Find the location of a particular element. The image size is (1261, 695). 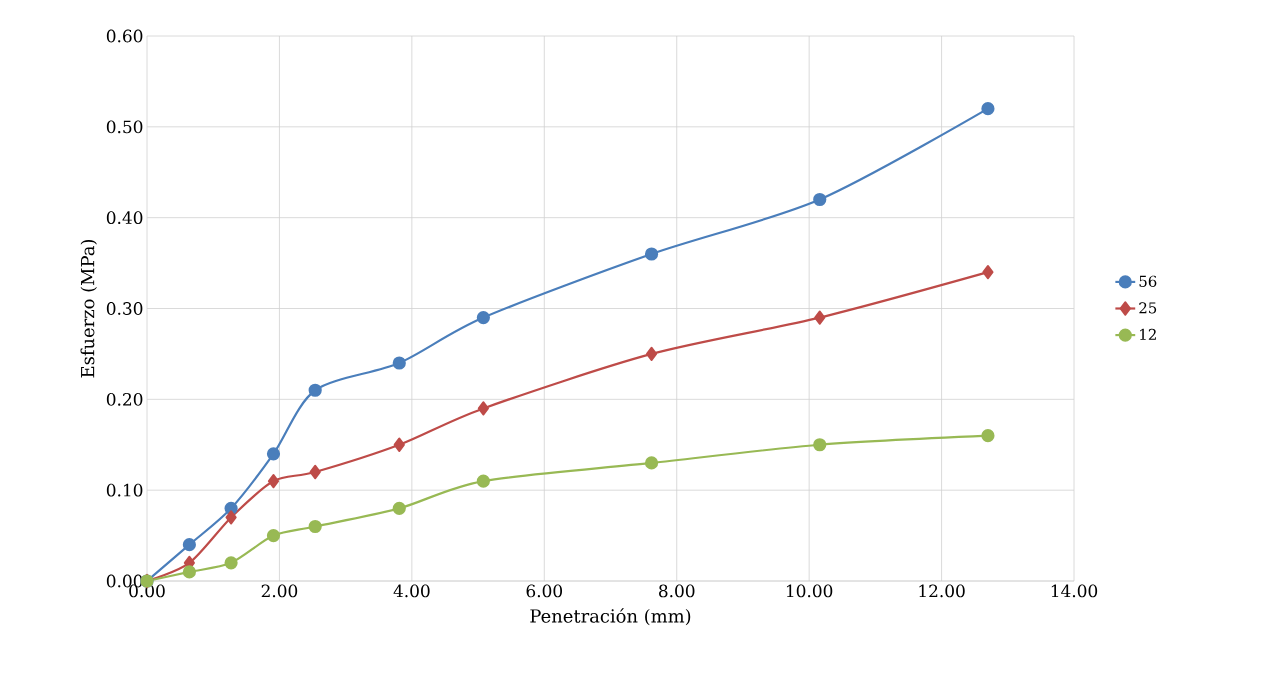

x-tick-label: 14.00 is located at coordinates (1074, 591).